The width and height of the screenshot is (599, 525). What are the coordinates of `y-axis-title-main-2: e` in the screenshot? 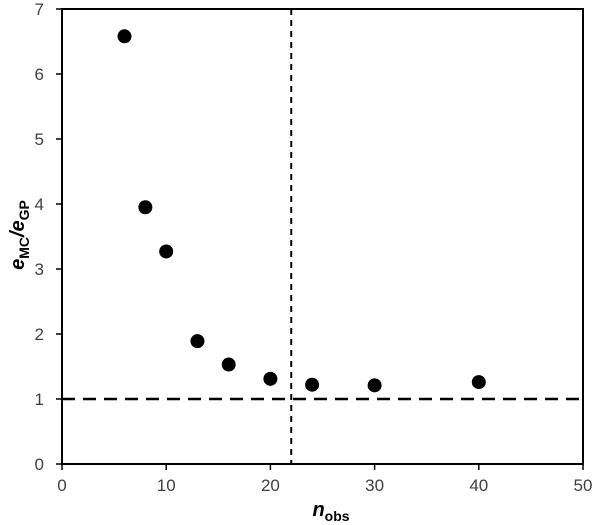 It's located at (18, 225).